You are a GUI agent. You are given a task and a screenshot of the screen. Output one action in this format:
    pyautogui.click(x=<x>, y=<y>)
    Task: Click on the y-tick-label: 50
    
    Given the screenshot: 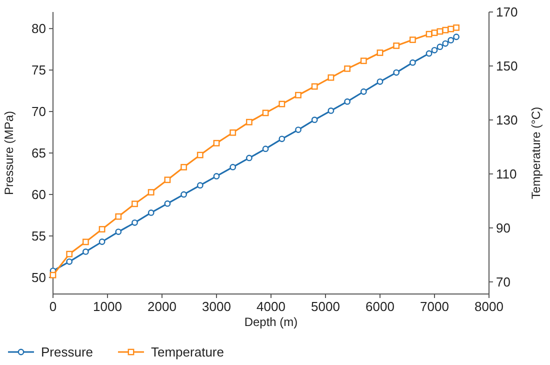 What is the action you would take?
    pyautogui.click(x=39, y=277)
    